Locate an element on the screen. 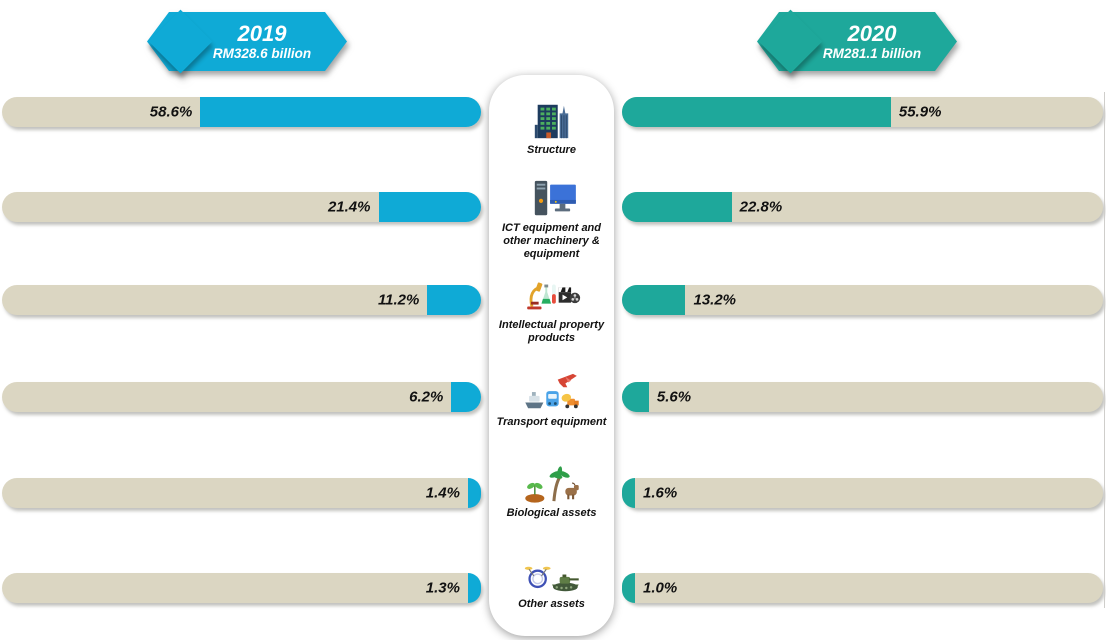 Image resolution: width=1106 pixels, height=640 pixels. category-intellectual-property: Intellectual property products is located at coordinates (551, 310).